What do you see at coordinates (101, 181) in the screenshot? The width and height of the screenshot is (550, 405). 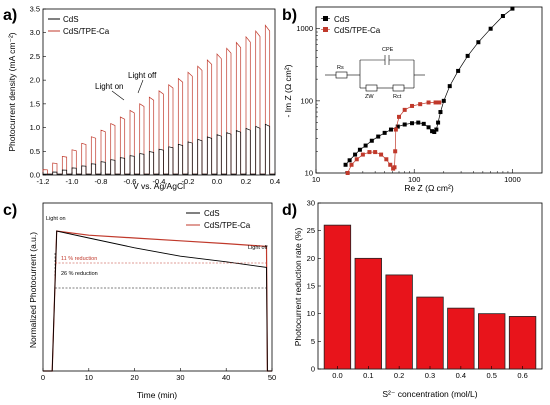 I see `panel-a-xtick-label: -0.8` at bounding box center [101, 181].